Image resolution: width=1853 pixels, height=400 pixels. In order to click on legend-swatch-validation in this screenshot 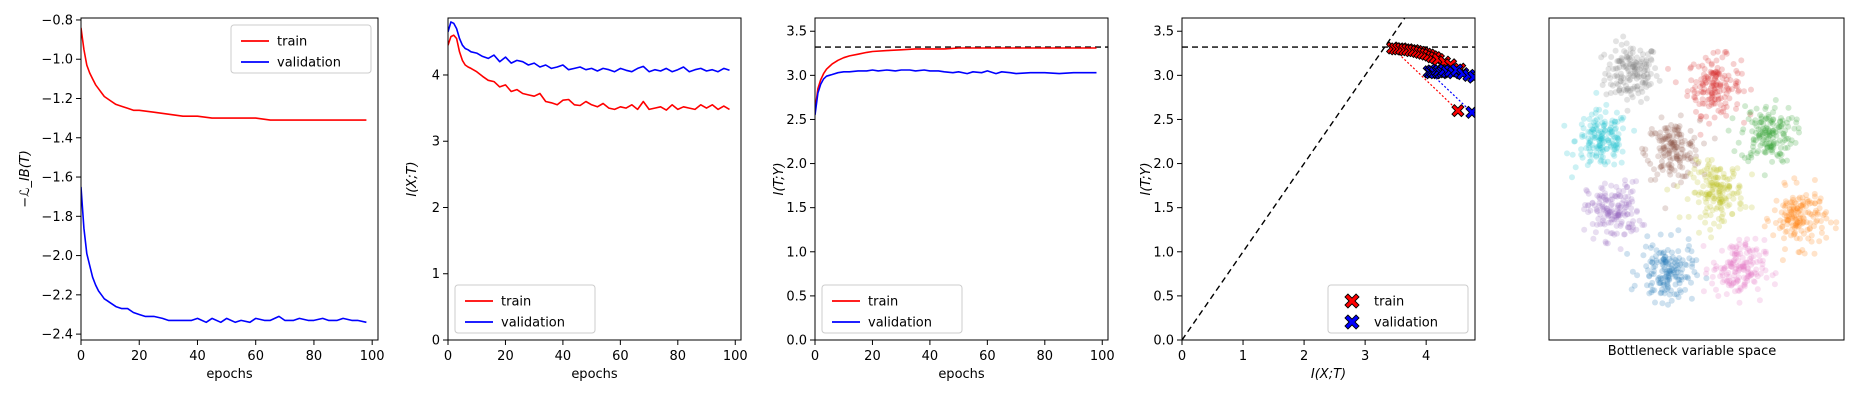, I will do `click(1352, 322)`.